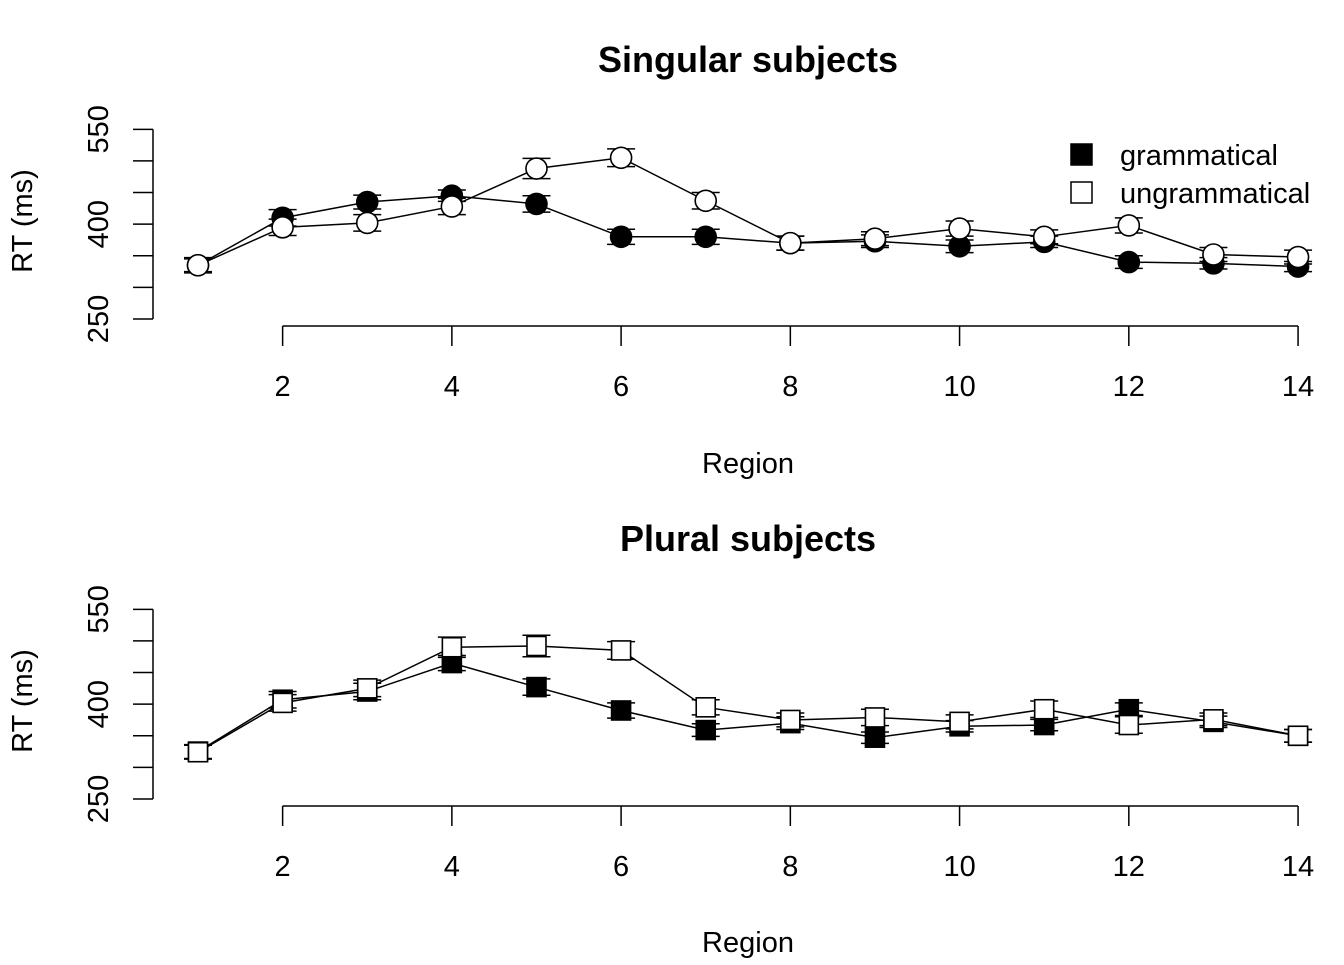 This screenshot has width=1344, height=965. What do you see at coordinates (1199, 156) in the screenshot?
I see `legend-label-grammatical: grammatical` at bounding box center [1199, 156].